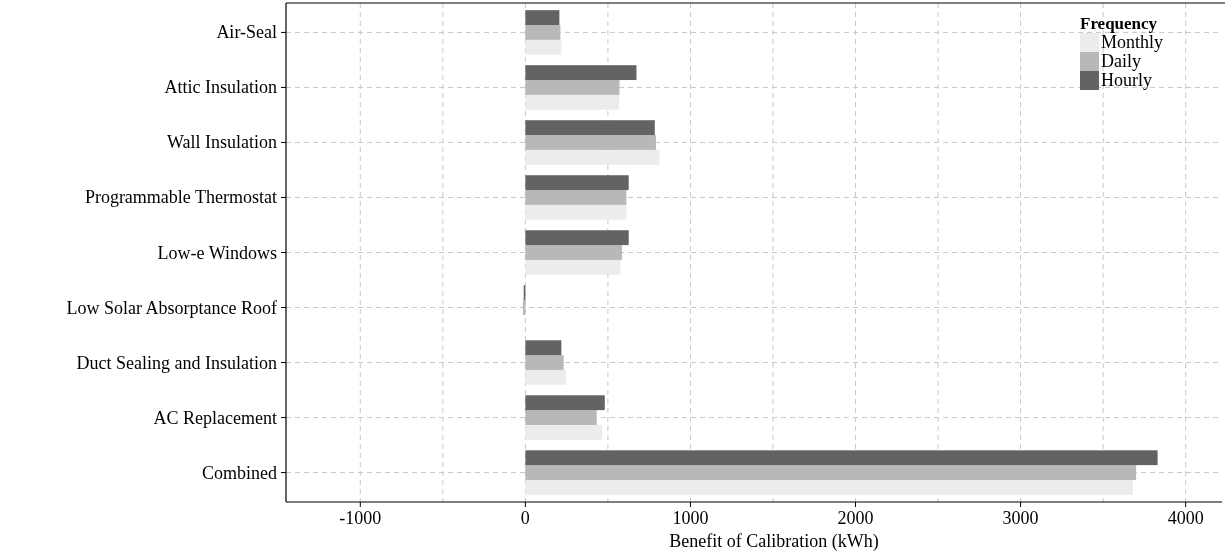 This screenshot has width=1225, height=554. Describe the element at coordinates (1119, 23) in the screenshot. I see `legend-title: Frequency` at that location.